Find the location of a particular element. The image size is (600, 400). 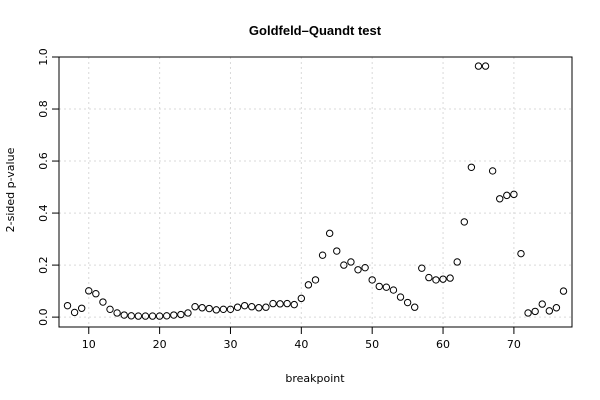

y-tick-label: 0.6 is located at coordinates (43, 161).